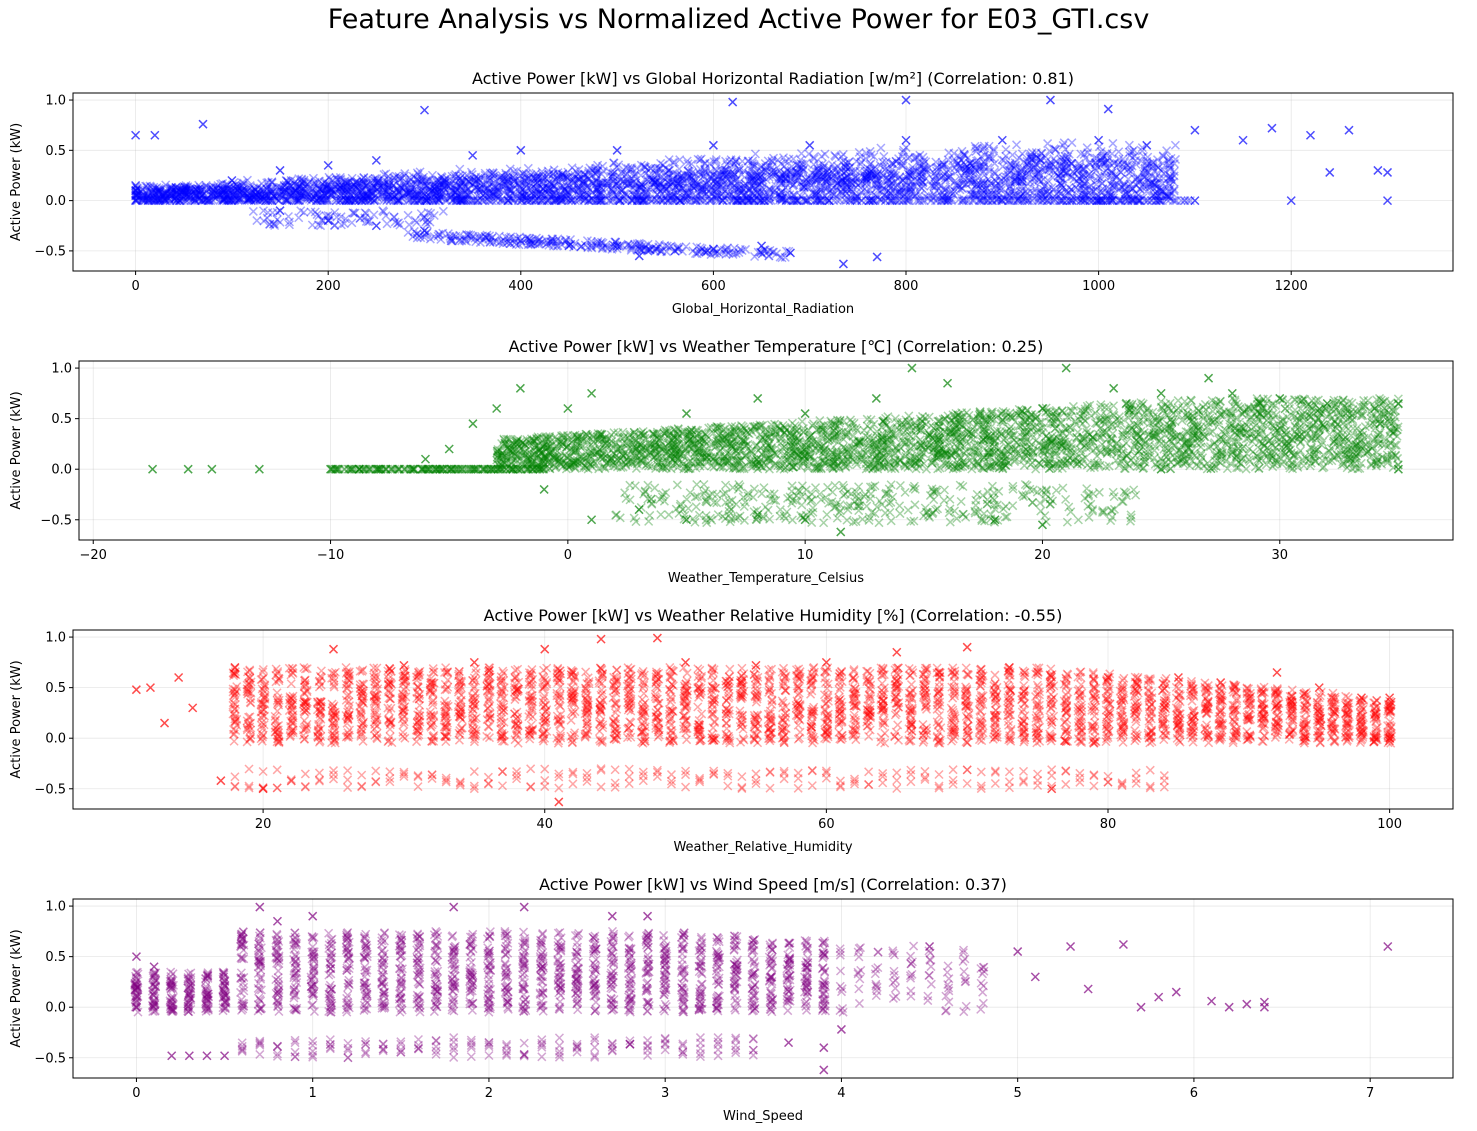 This screenshot has height=1131, width=1477. I want to click on scatter-point, so click(1243, 140).